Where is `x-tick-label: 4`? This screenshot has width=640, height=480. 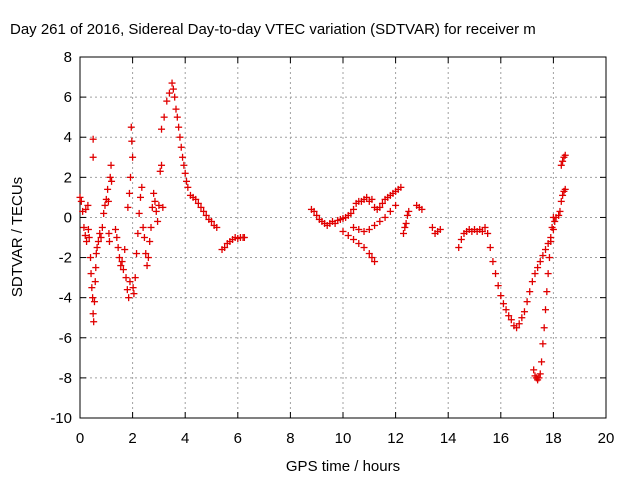 x-tick-label: 4 is located at coordinates (185, 438).